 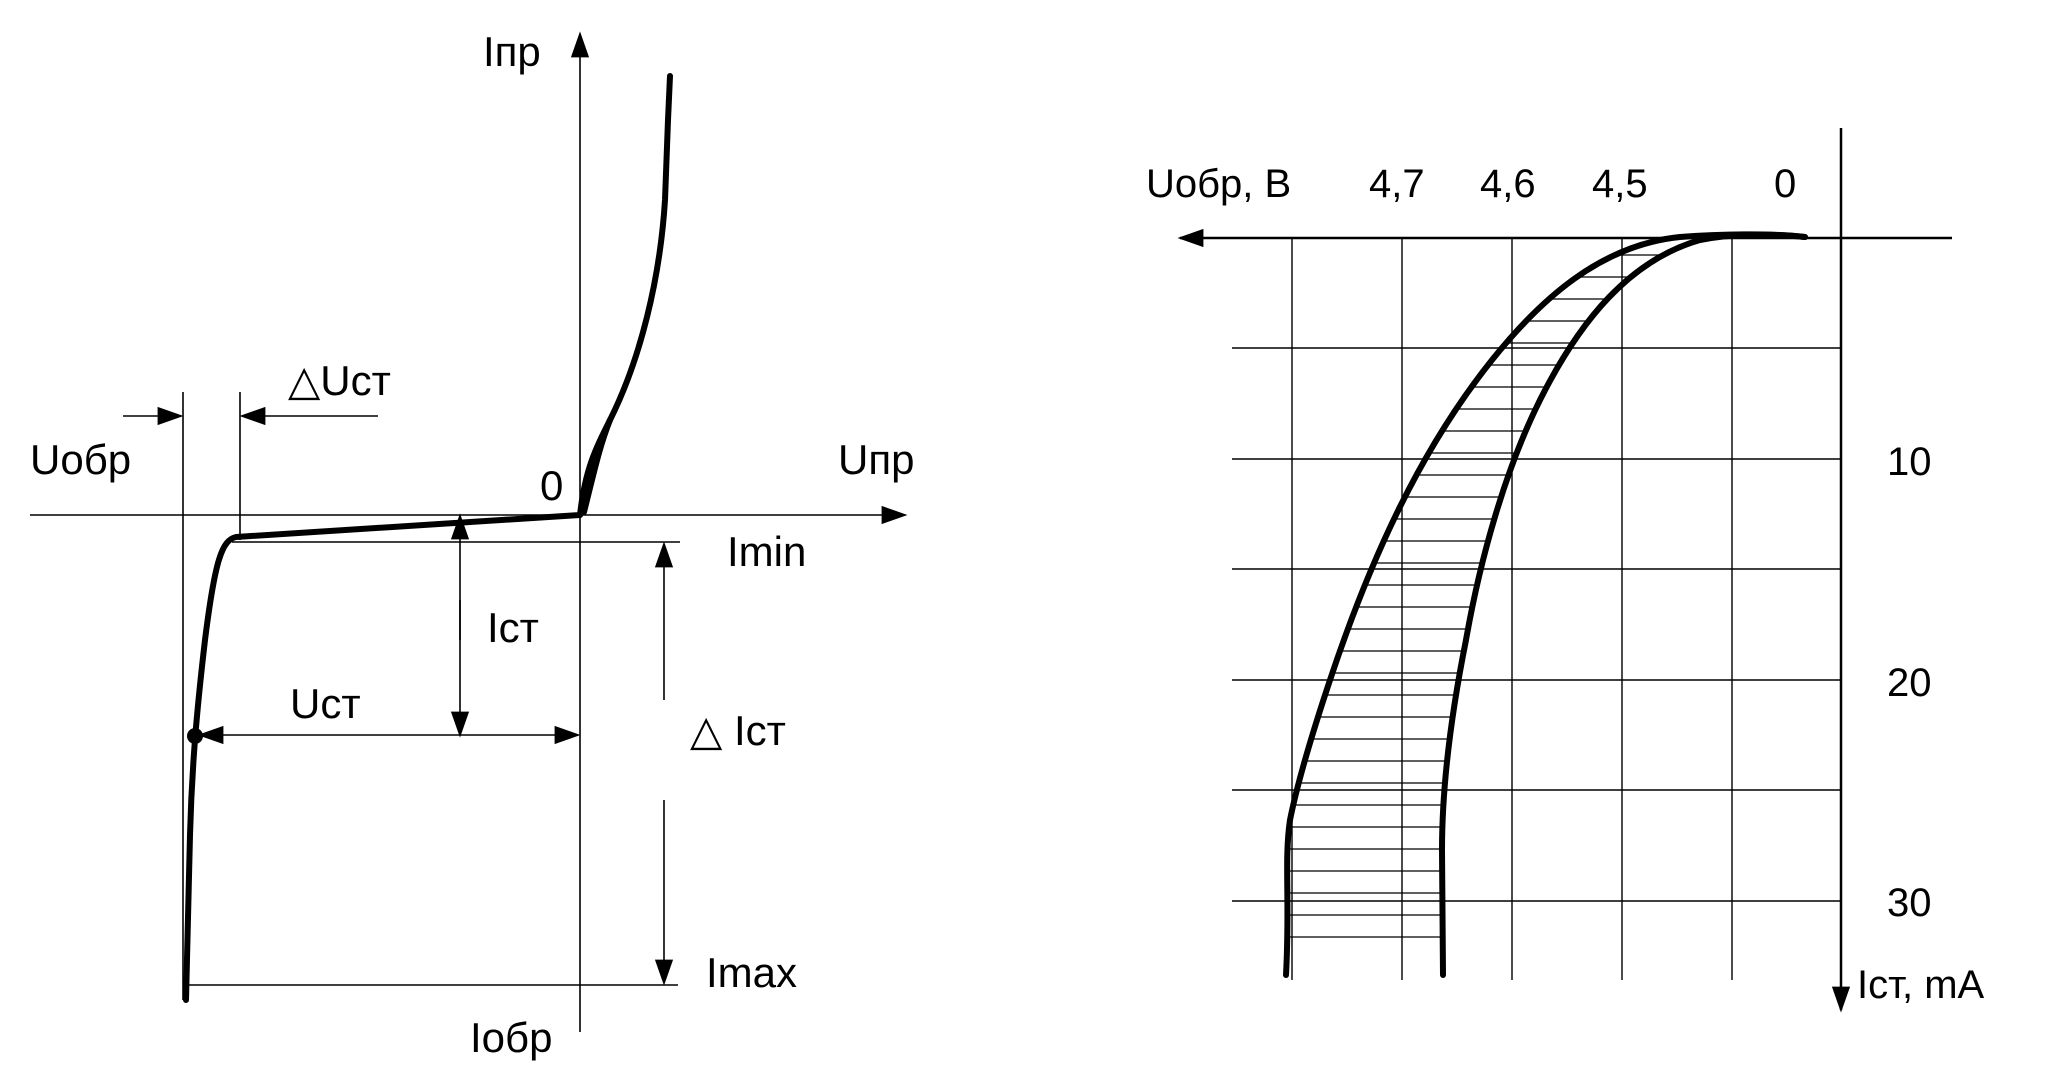 I want to click on x-tick-0: 0, so click(x=1785, y=184).